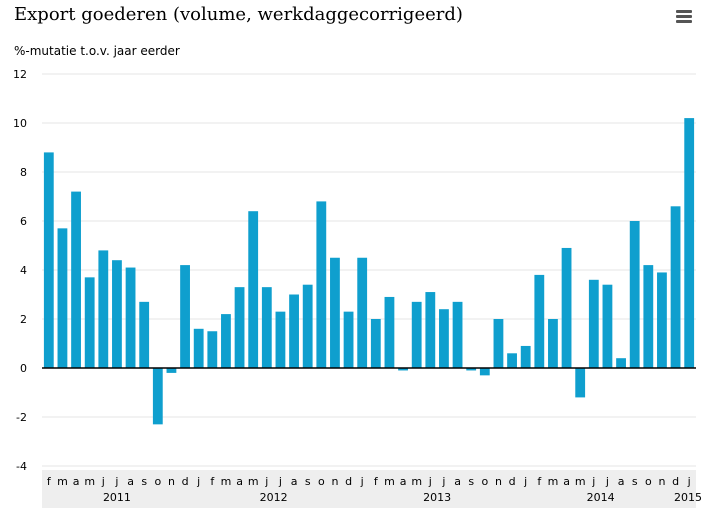 The height and width of the screenshot is (508, 706). I want to click on y-tick-label: 2, so click(23, 319).